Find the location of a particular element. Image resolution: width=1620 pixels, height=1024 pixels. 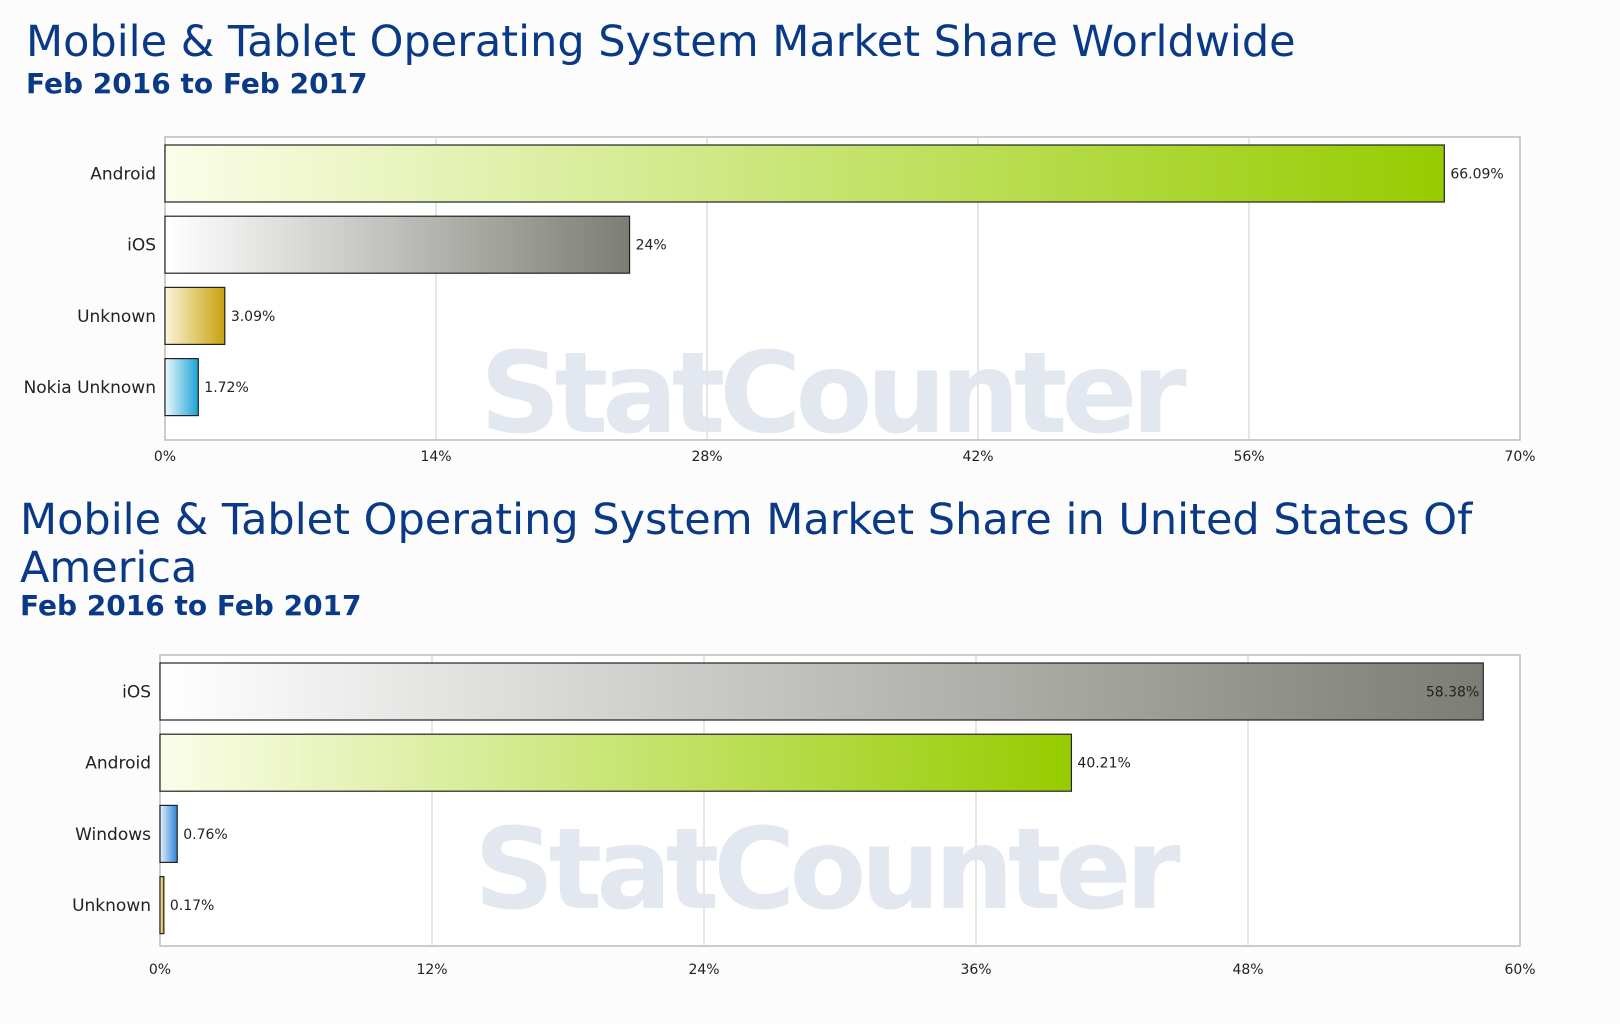

bar-nokia-unknown is located at coordinates (181, 387).